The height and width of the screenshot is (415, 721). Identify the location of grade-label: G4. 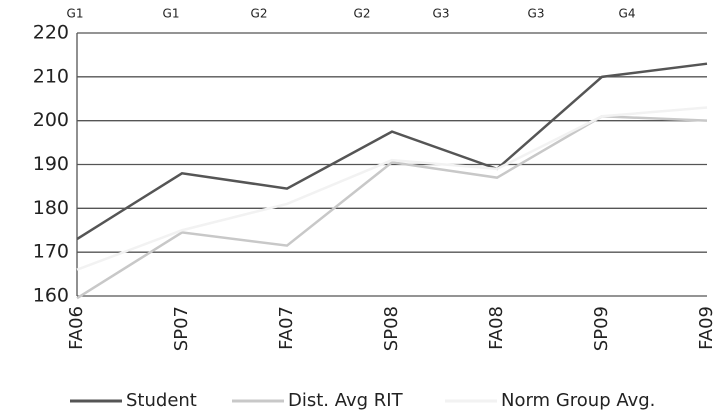
(627, 14).